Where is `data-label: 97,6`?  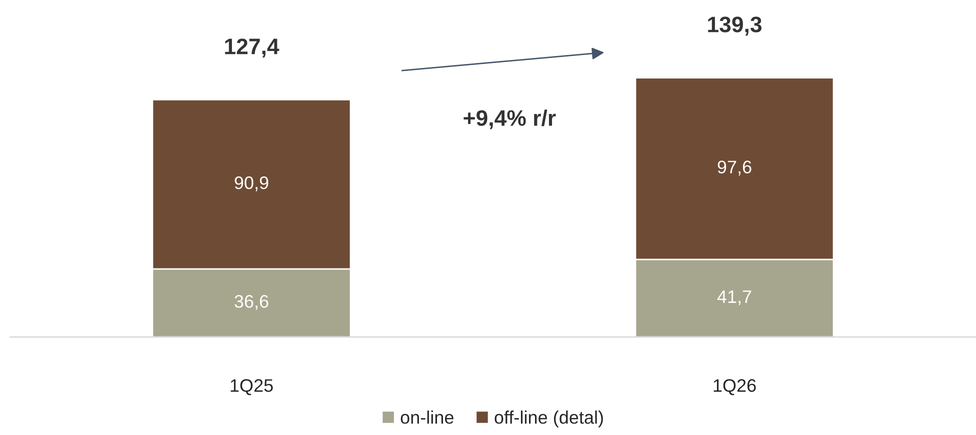 data-label: 97,6 is located at coordinates (735, 168).